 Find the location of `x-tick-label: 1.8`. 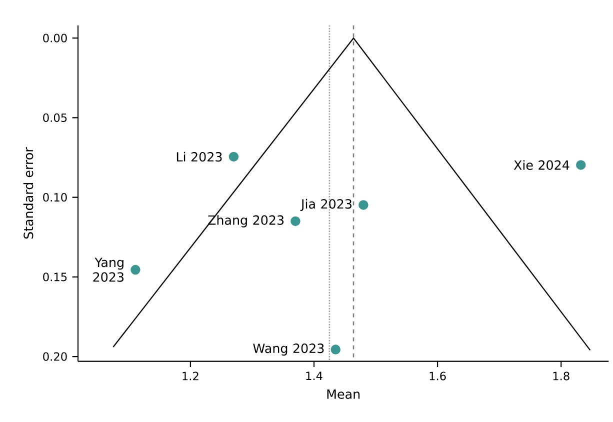

x-tick-label: 1.8 is located at coordinates (561, 376).